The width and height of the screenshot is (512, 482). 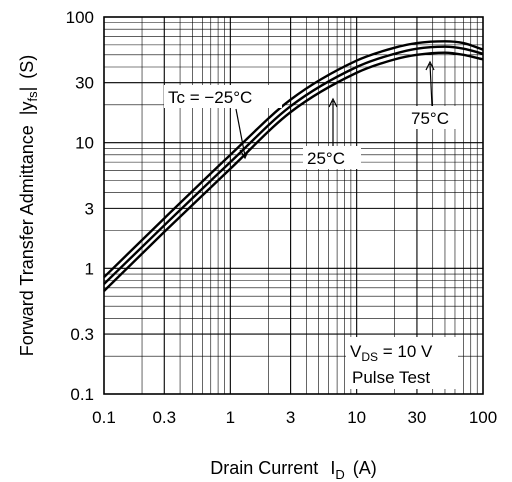 I want to click on test-condition-box: VDS = 10 V Pulse Test, so click(x=402, y=363).